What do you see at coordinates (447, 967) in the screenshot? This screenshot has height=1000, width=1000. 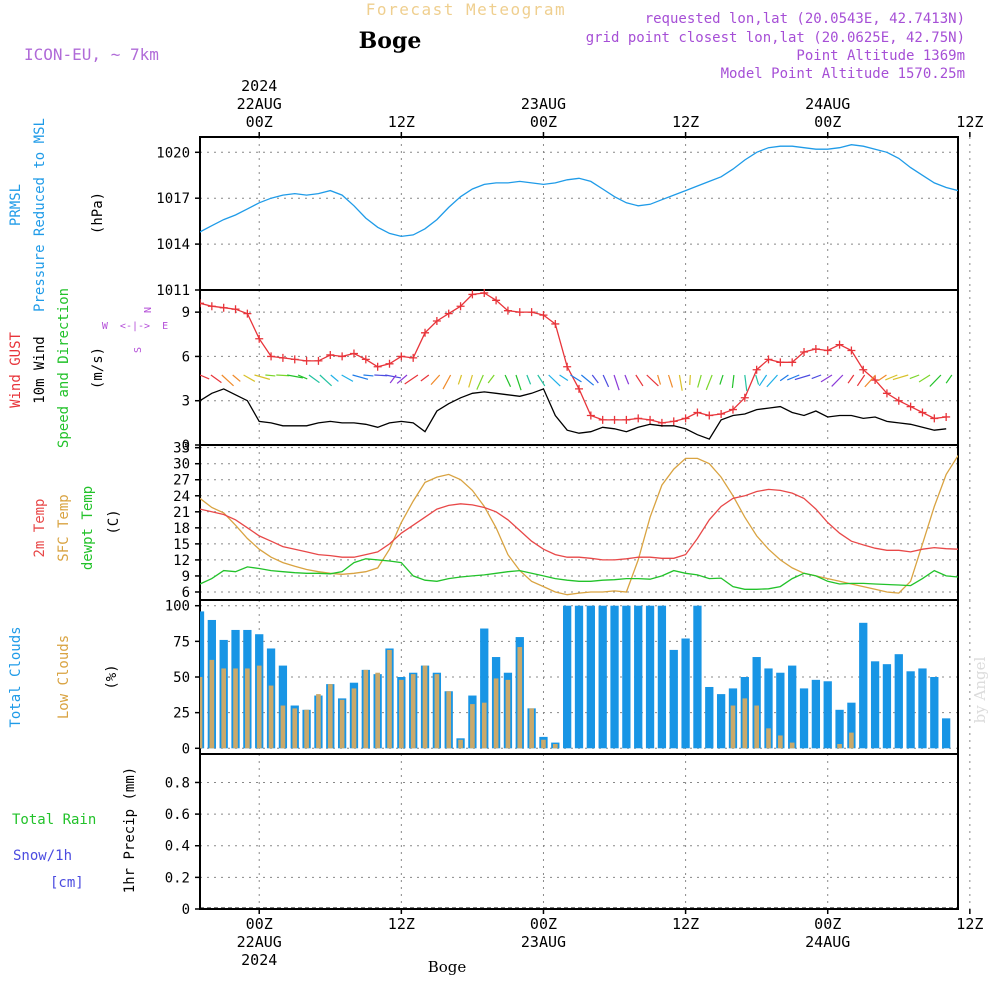 I see `bottom-location: Boge` at bounding box center [447, 967].